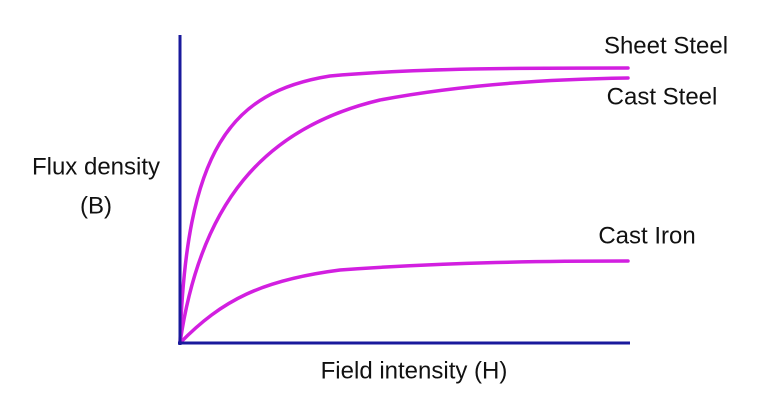 This screenshot has height=409, width=768. What do you see at coordinates (96, 205) in the screenshot?
I see `y-axis-label: (B)` at bounding box center [96, 205].